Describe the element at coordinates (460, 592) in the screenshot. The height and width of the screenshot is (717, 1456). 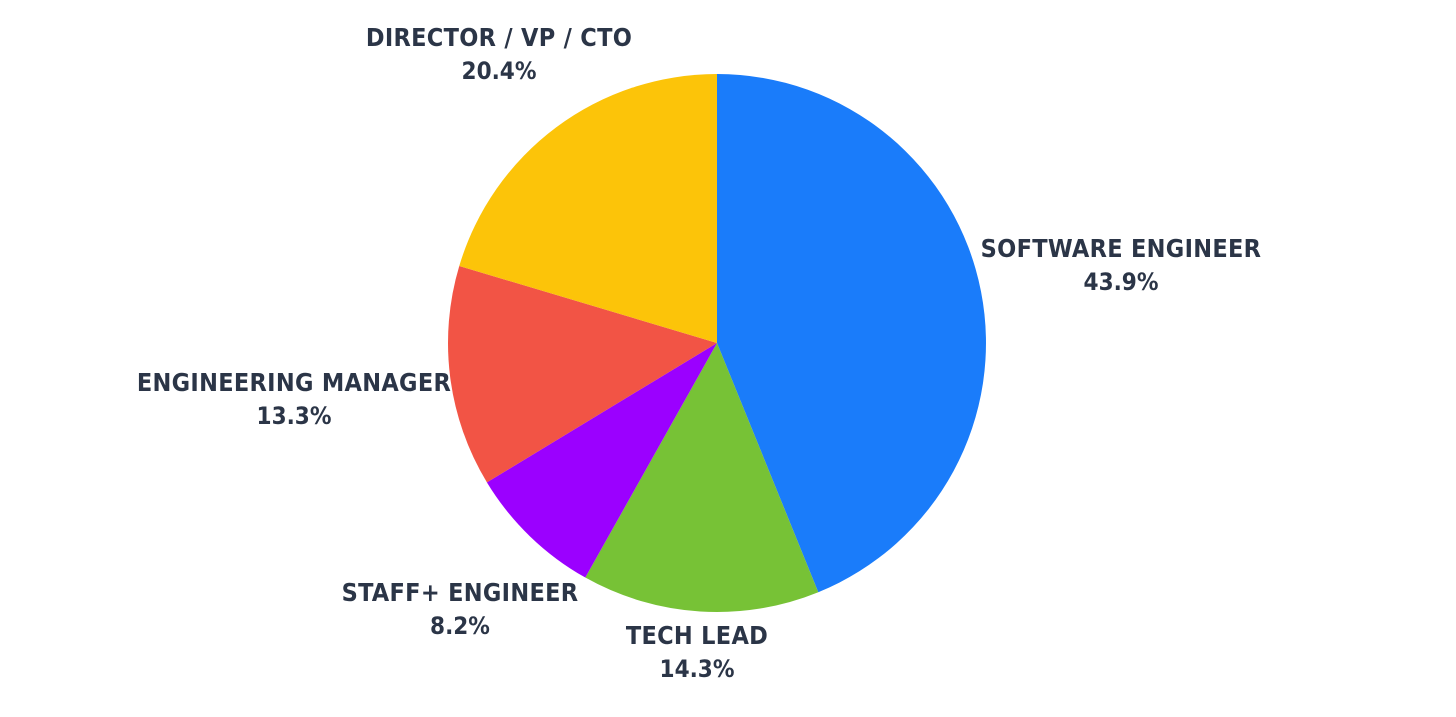
I see `slice-label-staff-engineer: STAFF+ ENGINEER` at that location.